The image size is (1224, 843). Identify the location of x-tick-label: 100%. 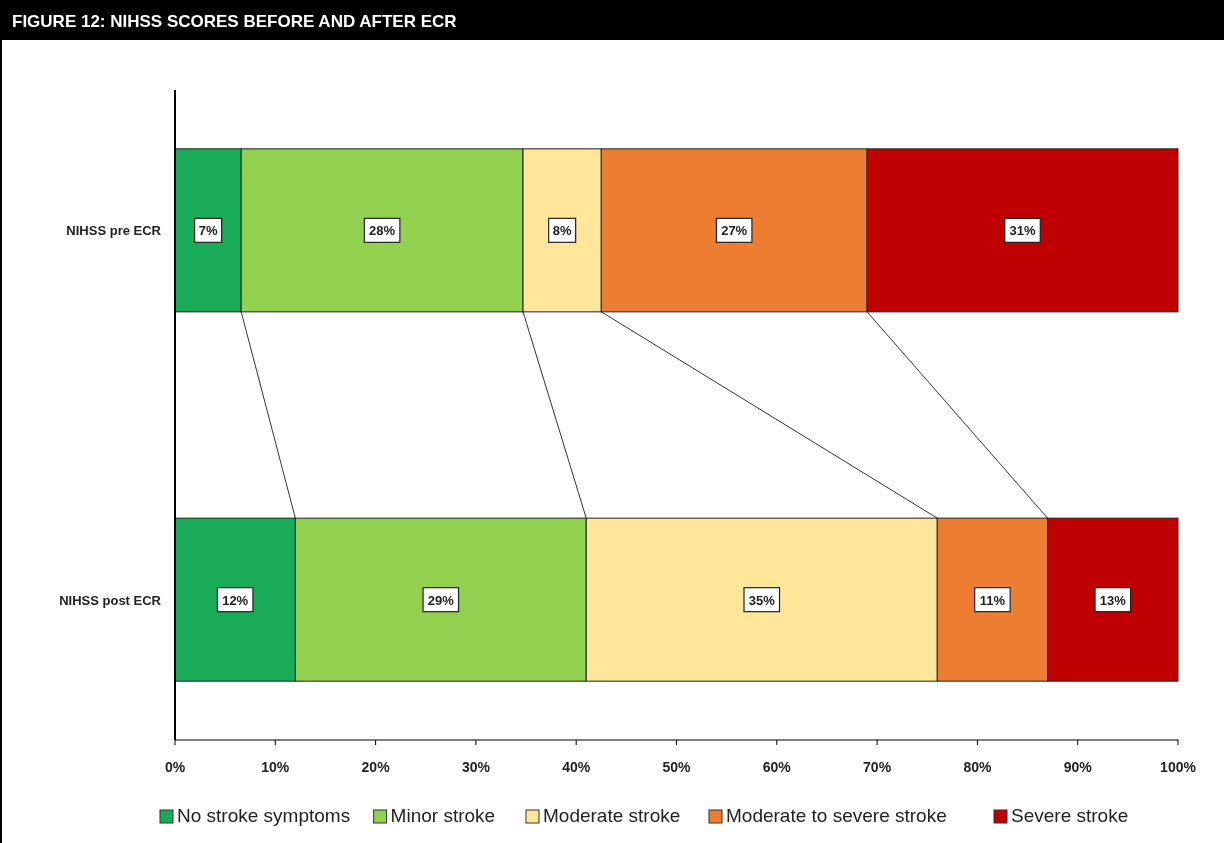
(1178, 767).